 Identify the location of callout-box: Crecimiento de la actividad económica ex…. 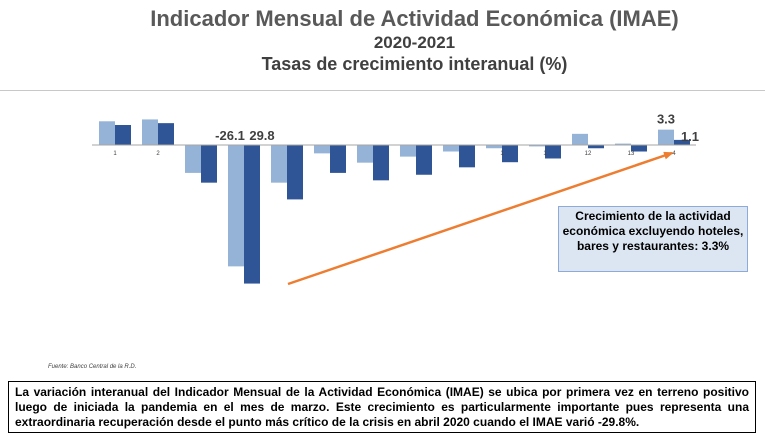
(653, 239).